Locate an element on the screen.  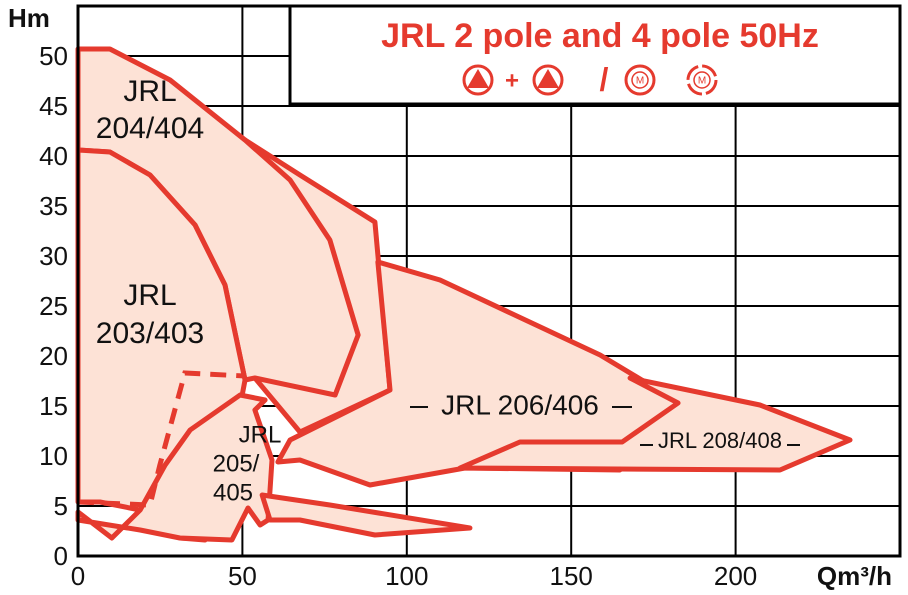
x-tick-label: 50 is located at coordinates (242, 576).